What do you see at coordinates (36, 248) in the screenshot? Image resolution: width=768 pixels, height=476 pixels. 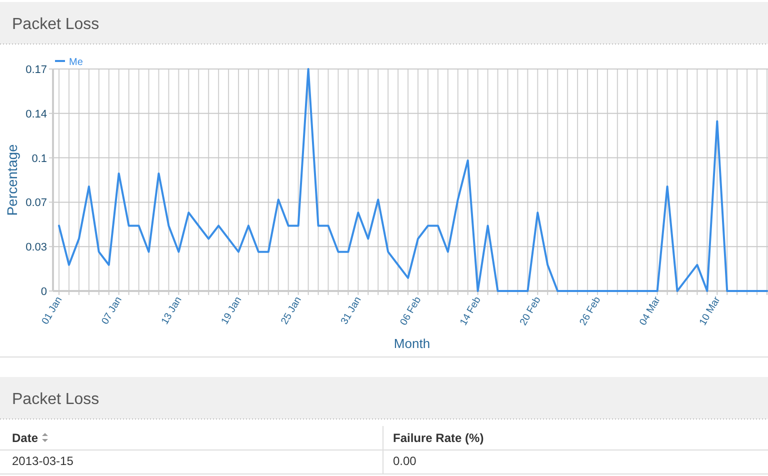 I see `y-tick-label: 0.03` at bounding box center [36, 248].